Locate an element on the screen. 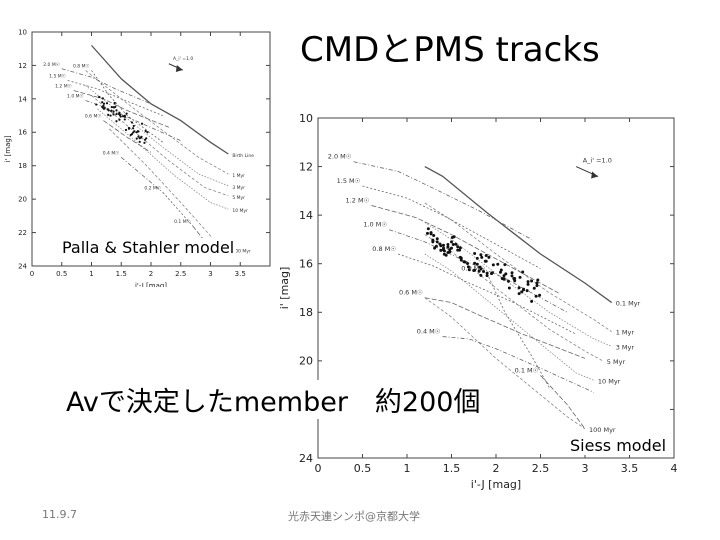 The height and width of the screenshot is (540, 720). plot-frame is located at coordinates (151, 149).